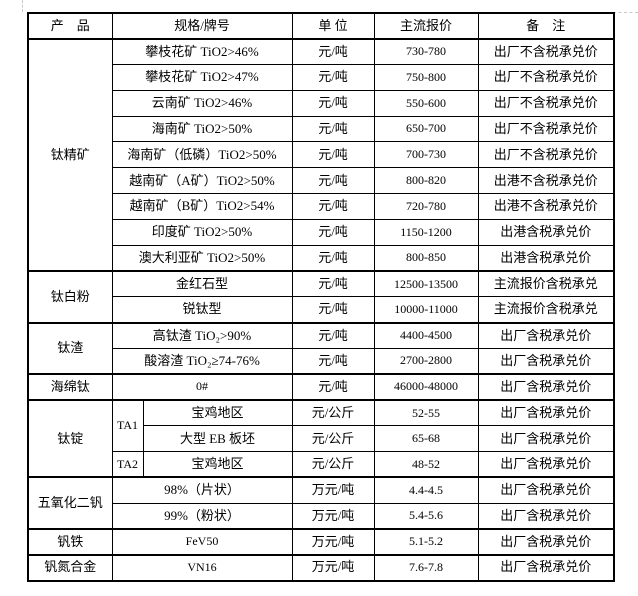  What do you see at coordinates (546, 26) in the screenshot?
I see `col-header-remark: 备 注` at bounding box center [546, 26].